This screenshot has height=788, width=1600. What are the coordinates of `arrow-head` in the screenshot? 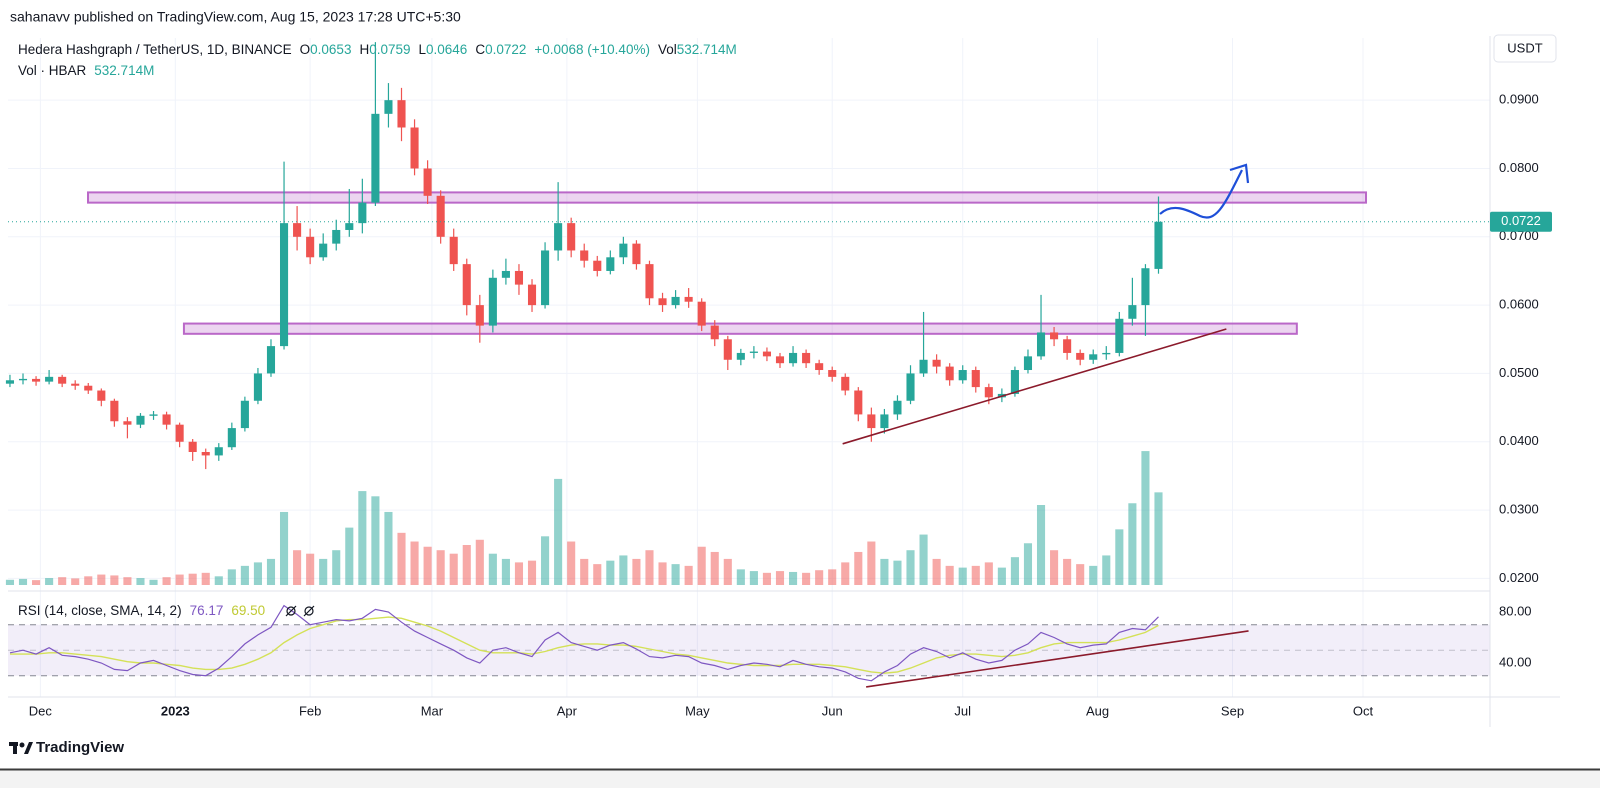 It's located at (1239, 173).